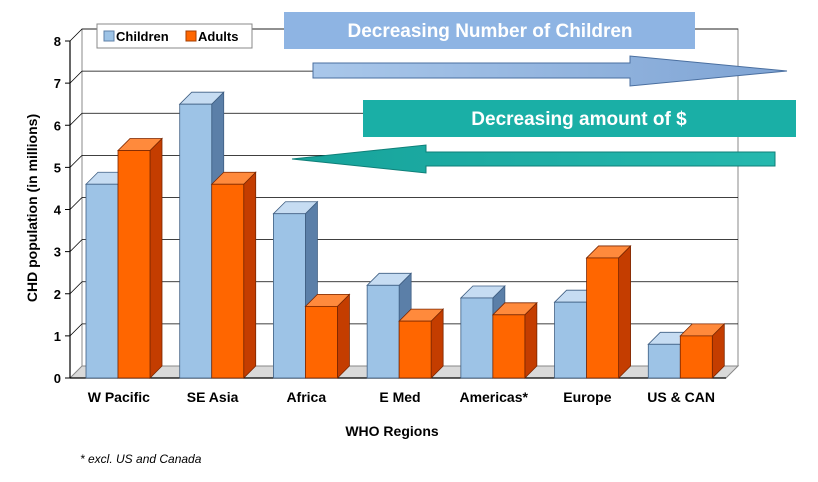 This screenshot has width=818, height=482. I want to click on y-tick-label: 1, so click(57, 336).